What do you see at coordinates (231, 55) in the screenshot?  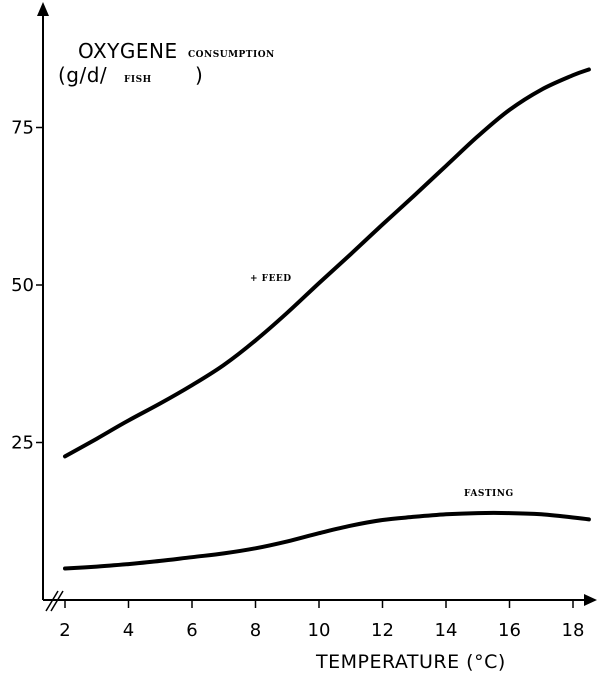 I see `y-axis-label-line1-small: CONSUMPTION` at bounding box center [231, 55].